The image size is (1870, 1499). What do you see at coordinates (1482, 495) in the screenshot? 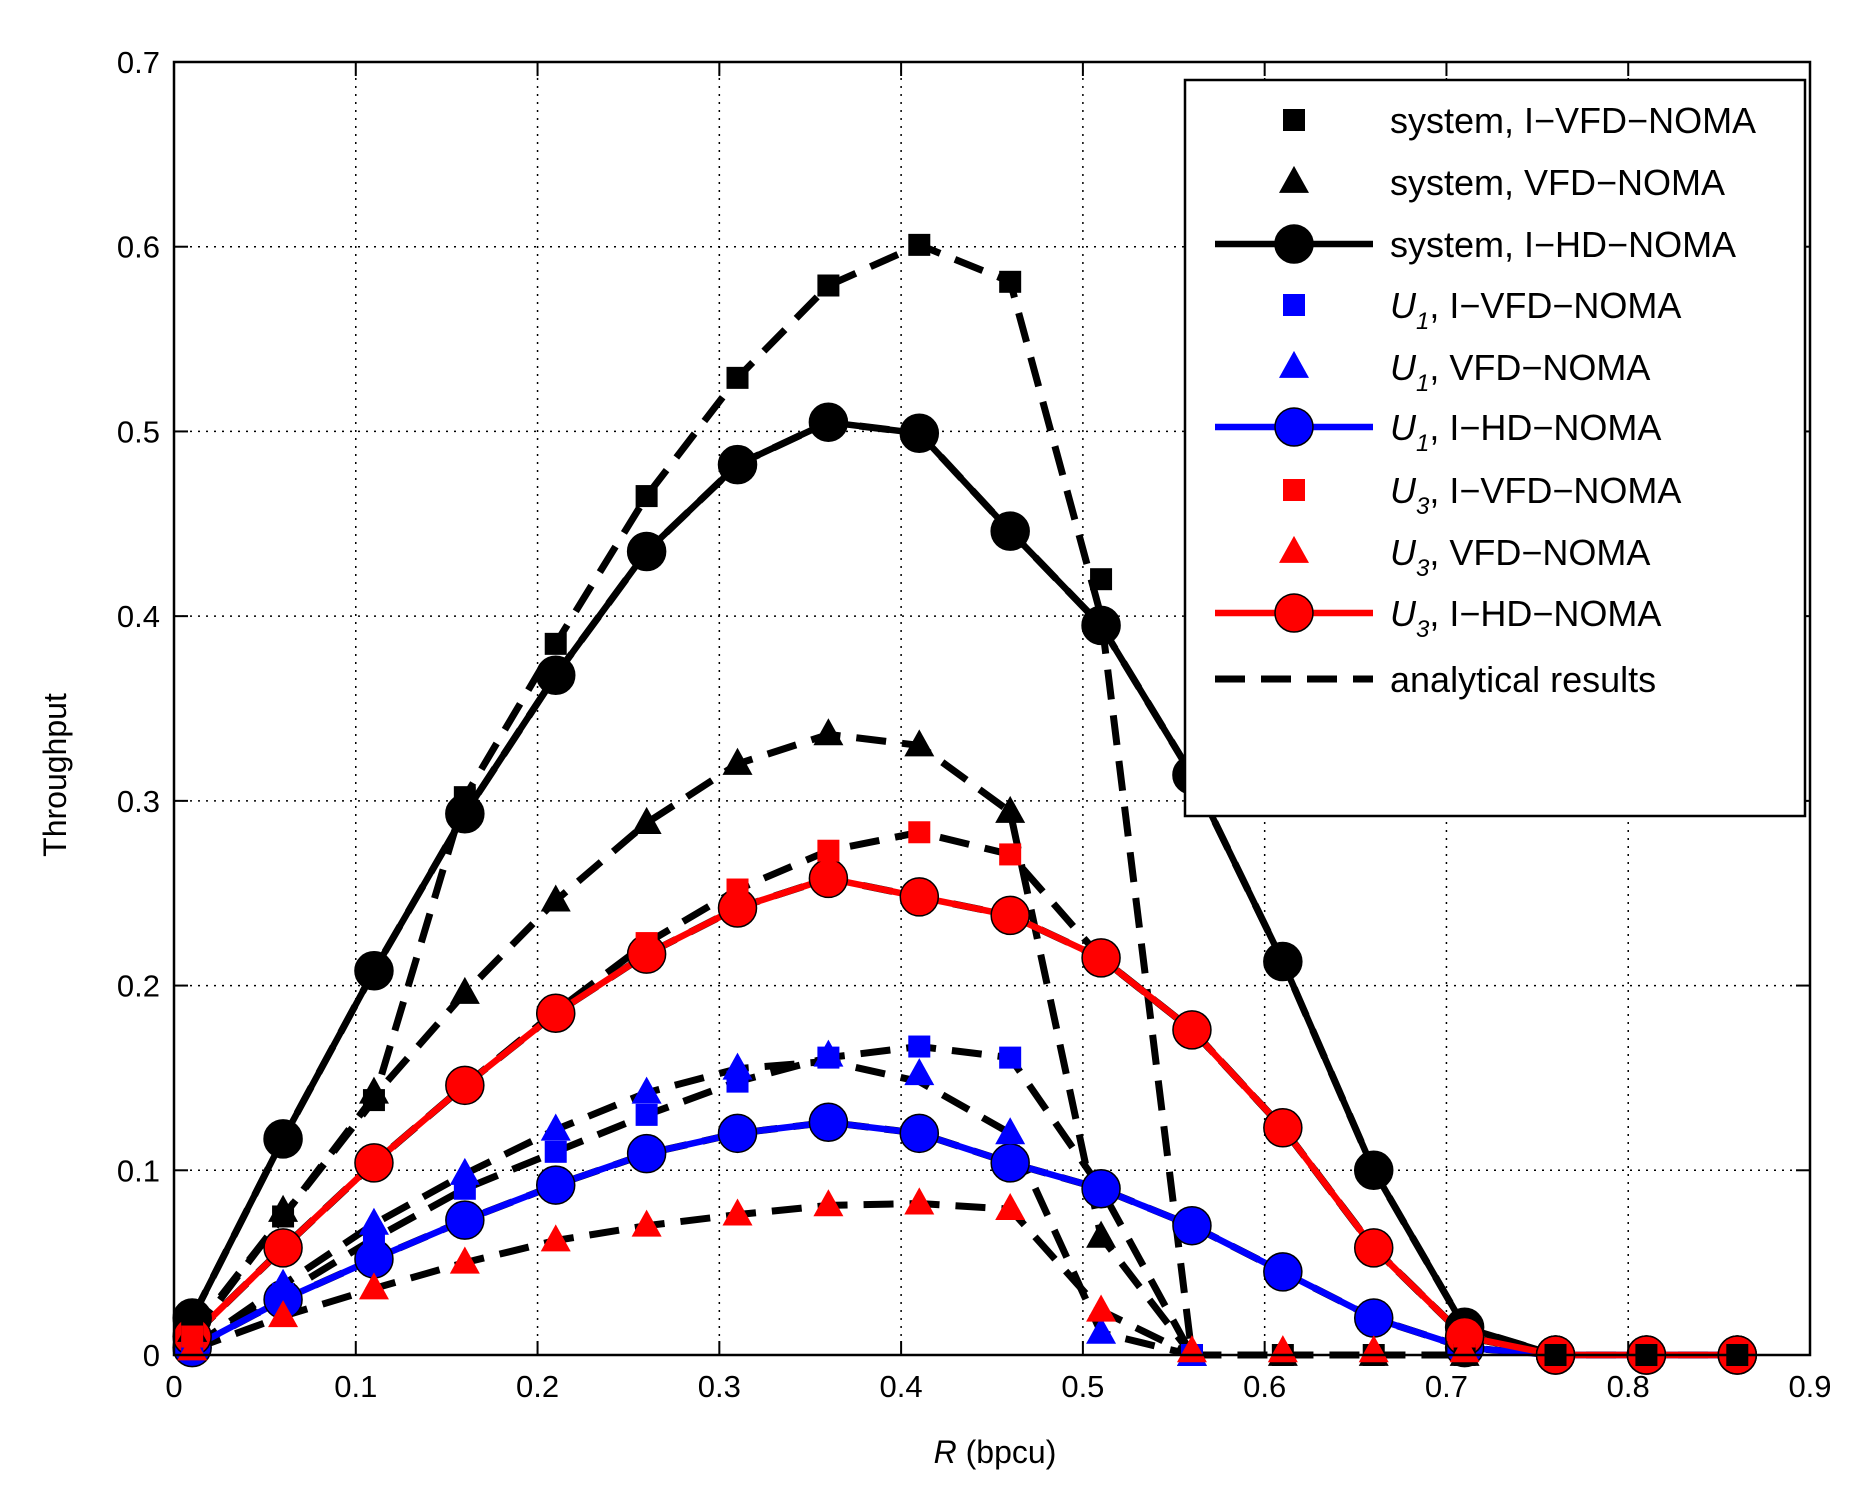
I see `legend-item-u3-ivfd: U3, I−VFD−NOMA` at bounding box center [1482, 495].